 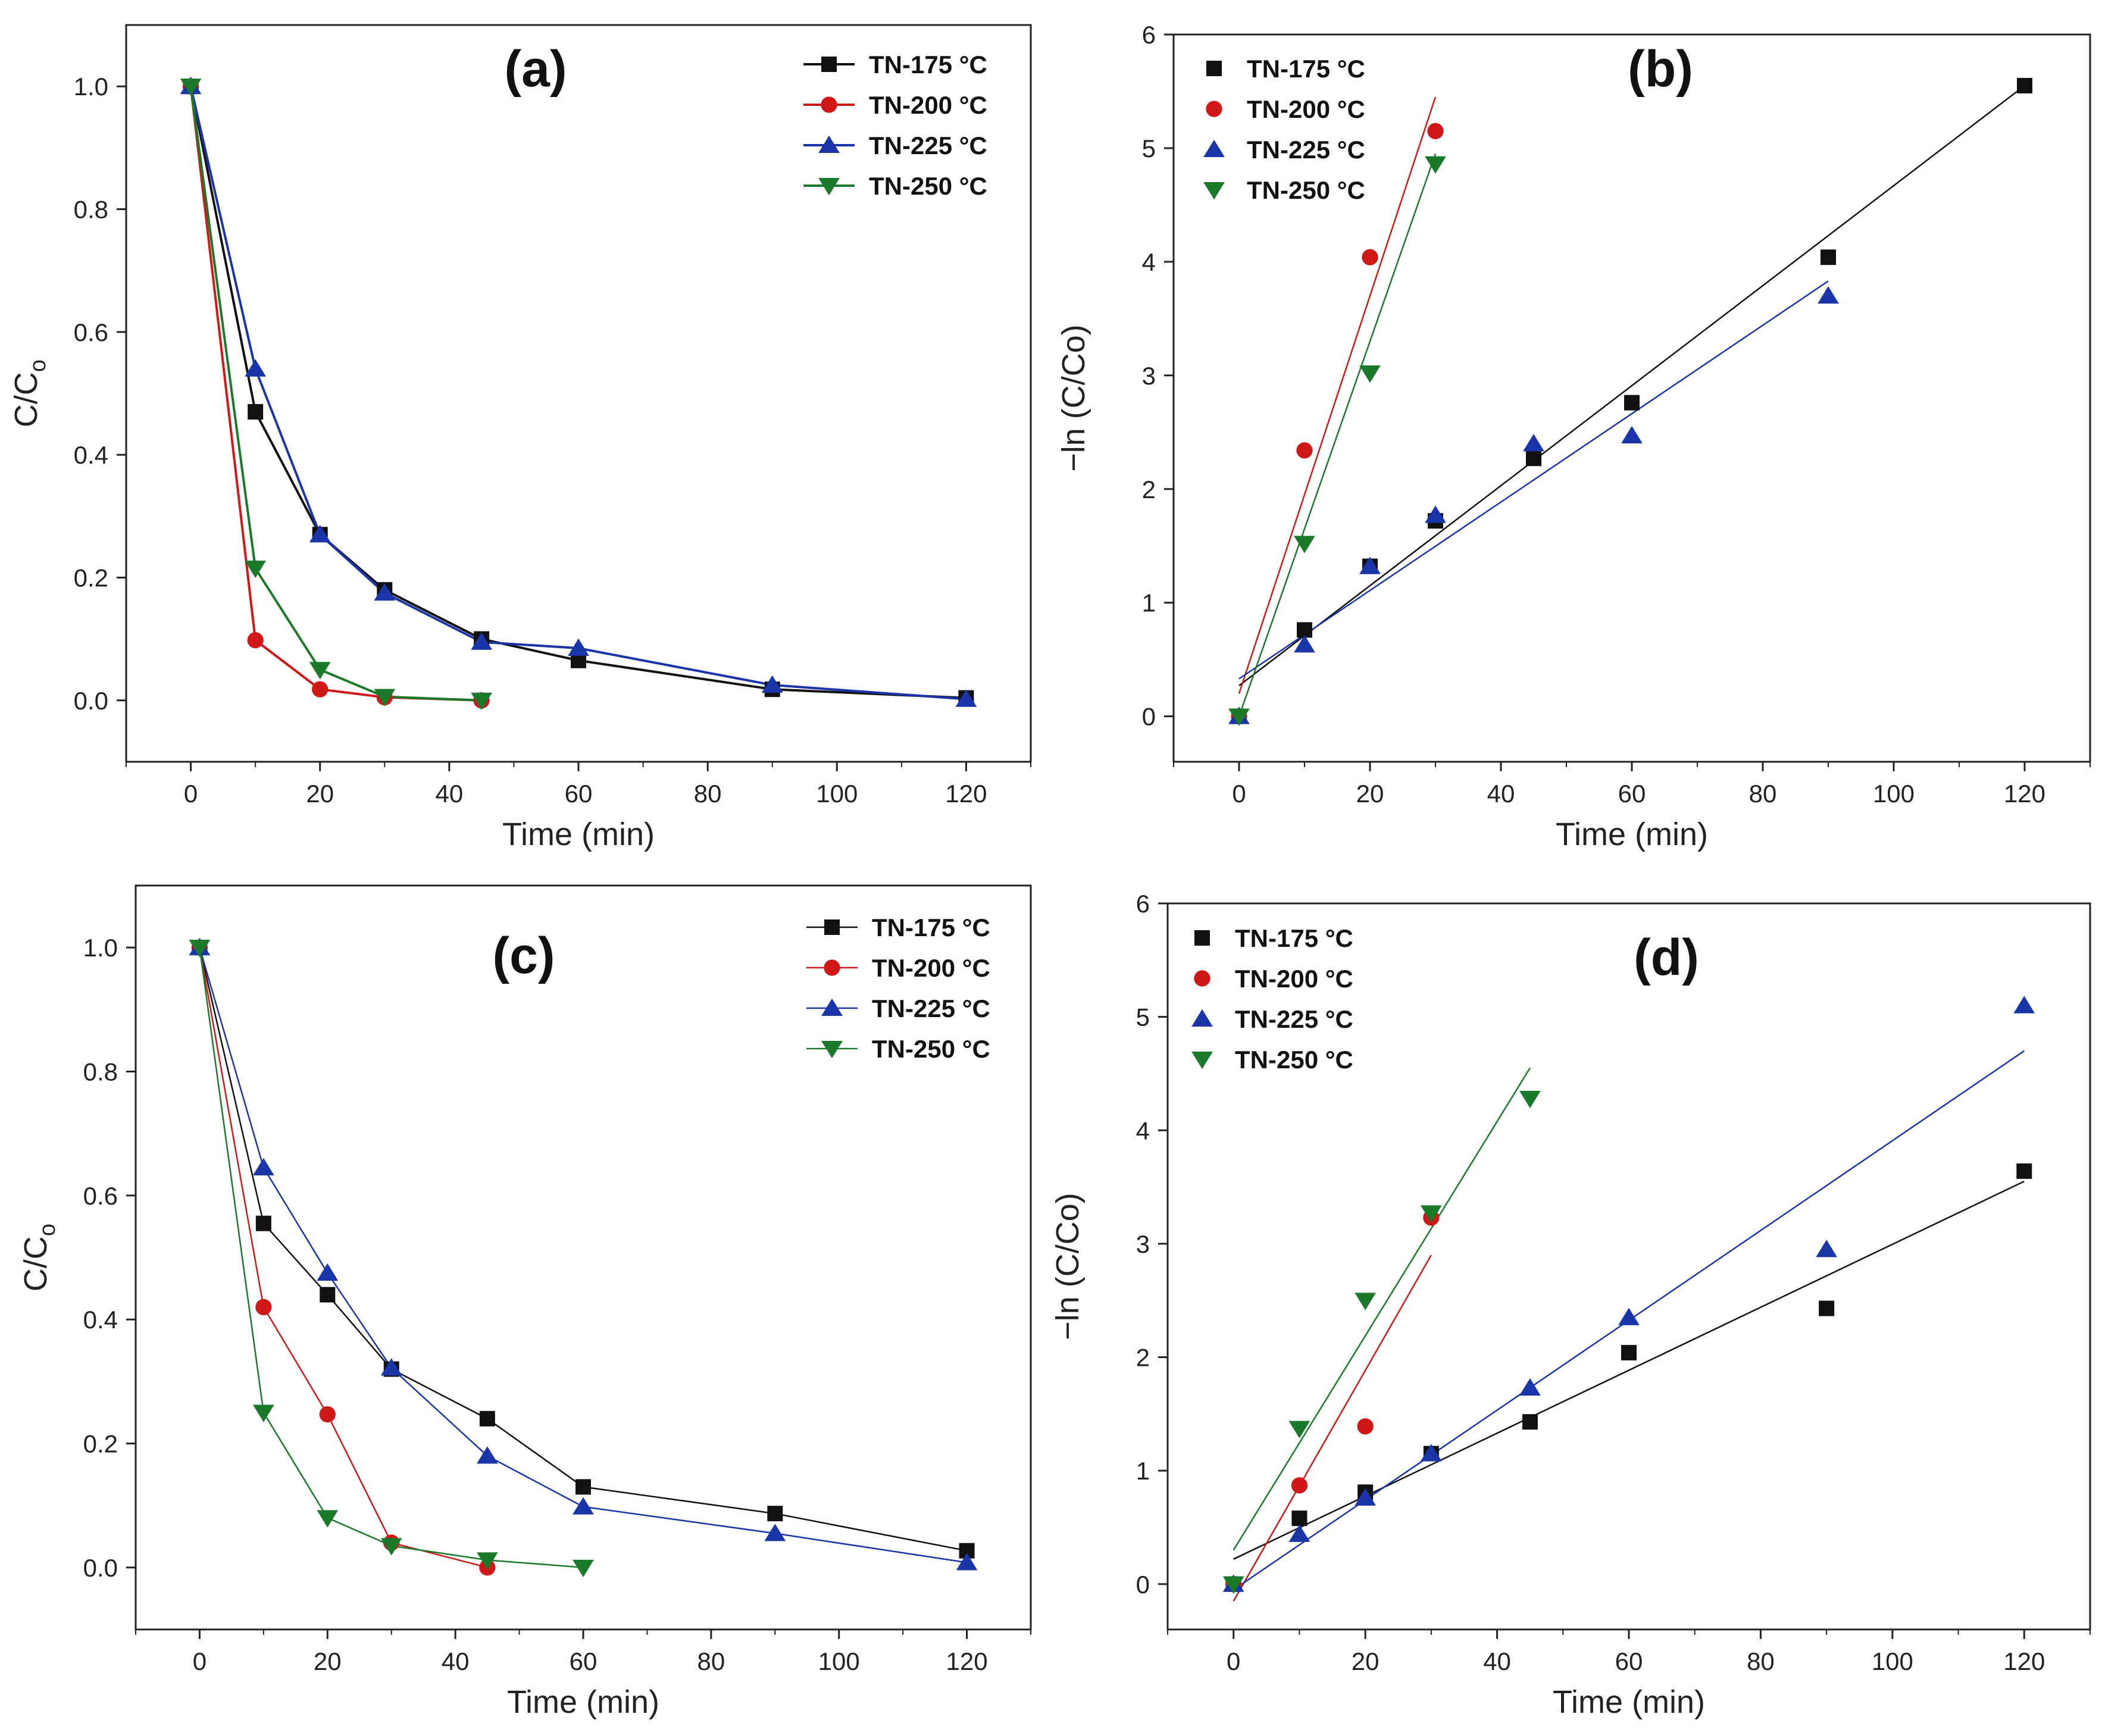 What do you see at coordinates (1149, 376) in the screenshot?
I see `y-tick-label: 3` at bounding box center [1149, 376].